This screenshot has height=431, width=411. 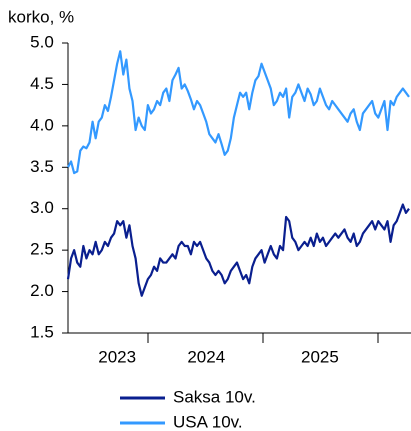 What do you see at coordinates (42, 331) in the screenshot?
I see `y-tick-label: 1.5` at bounding box center [42, 331].